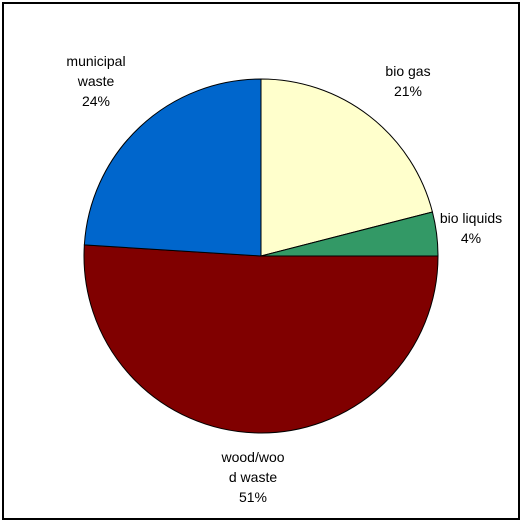 This screenshot has height=524, width=525. I want to click on slice-label-1: bio liquids 4%, so click(471, 228).